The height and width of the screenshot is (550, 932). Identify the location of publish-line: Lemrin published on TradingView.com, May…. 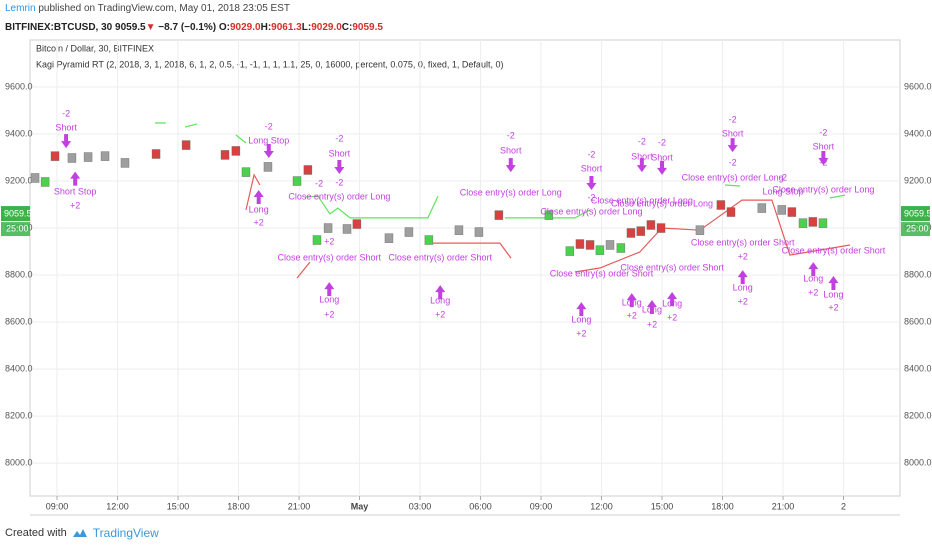
(147, 8).